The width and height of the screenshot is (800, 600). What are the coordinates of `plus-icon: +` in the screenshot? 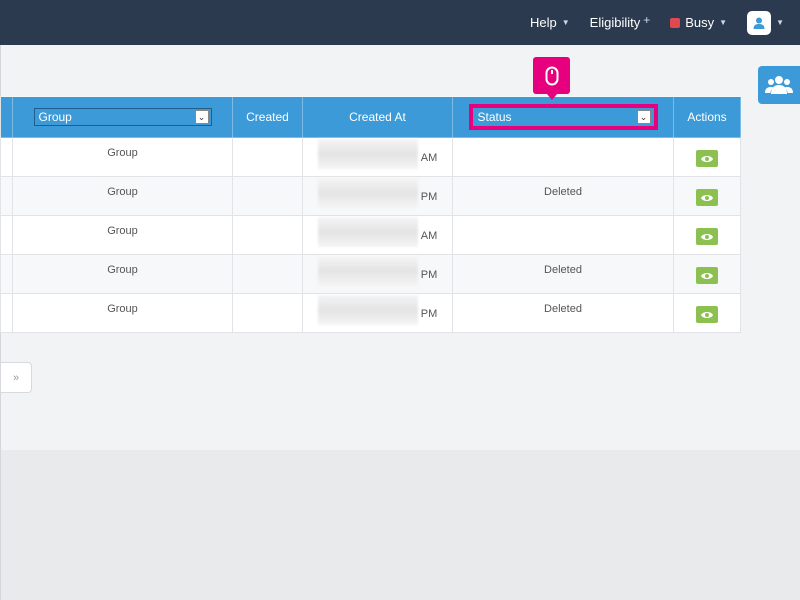 It's located at (647, 19).